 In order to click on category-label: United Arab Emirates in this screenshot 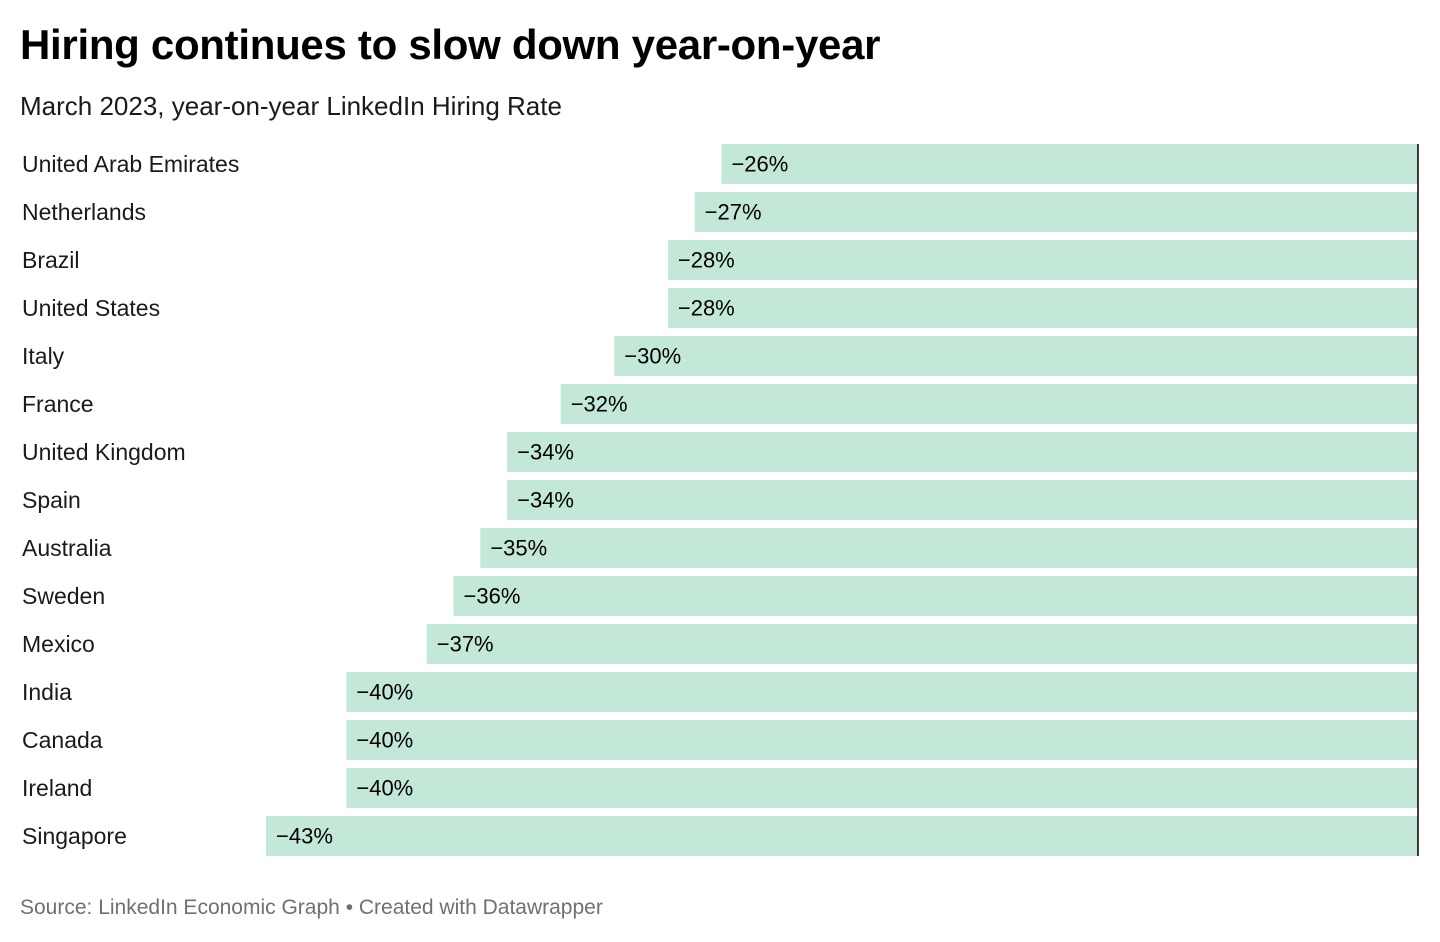, I will do `click(130, 164)`.